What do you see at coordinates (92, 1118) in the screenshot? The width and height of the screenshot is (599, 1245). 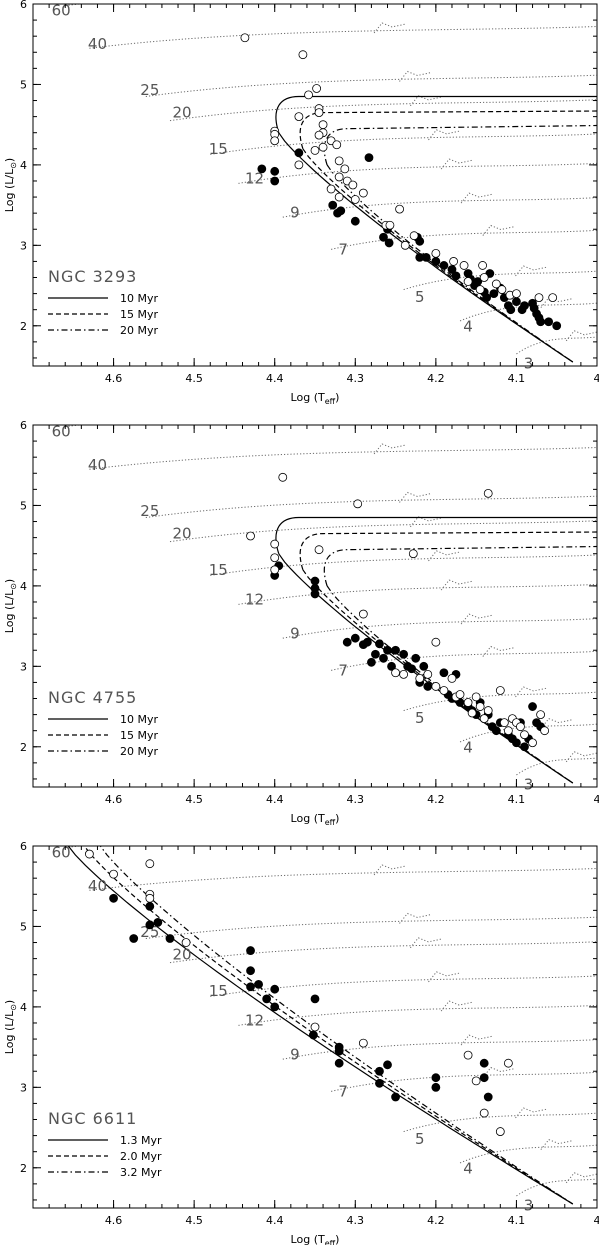 I see `panel-title: NGC 6611` at bounding box center [92, 1118].